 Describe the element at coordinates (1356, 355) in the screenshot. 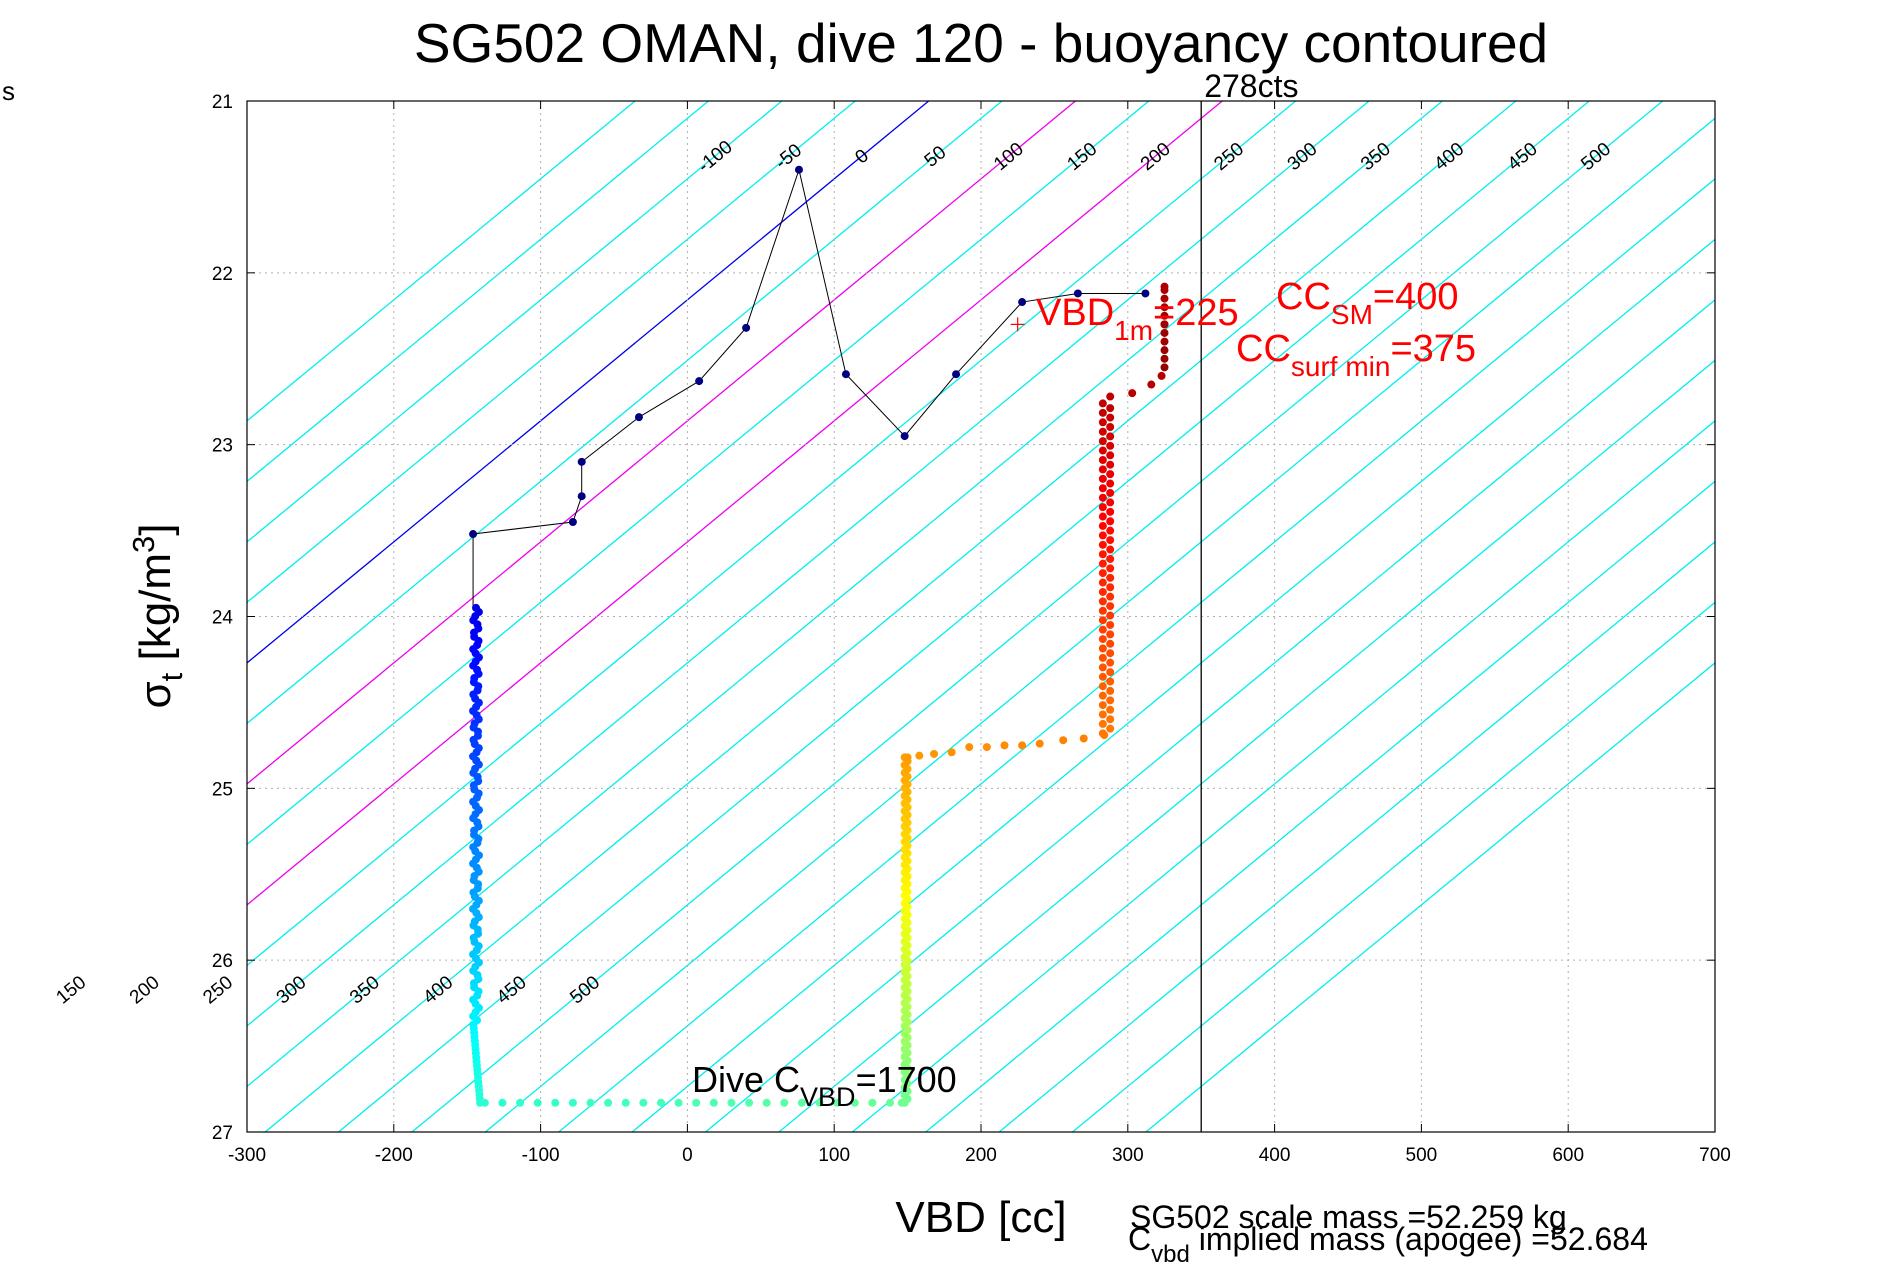

I see `cc-surf-annotation: CCsurf min=375` at that location.